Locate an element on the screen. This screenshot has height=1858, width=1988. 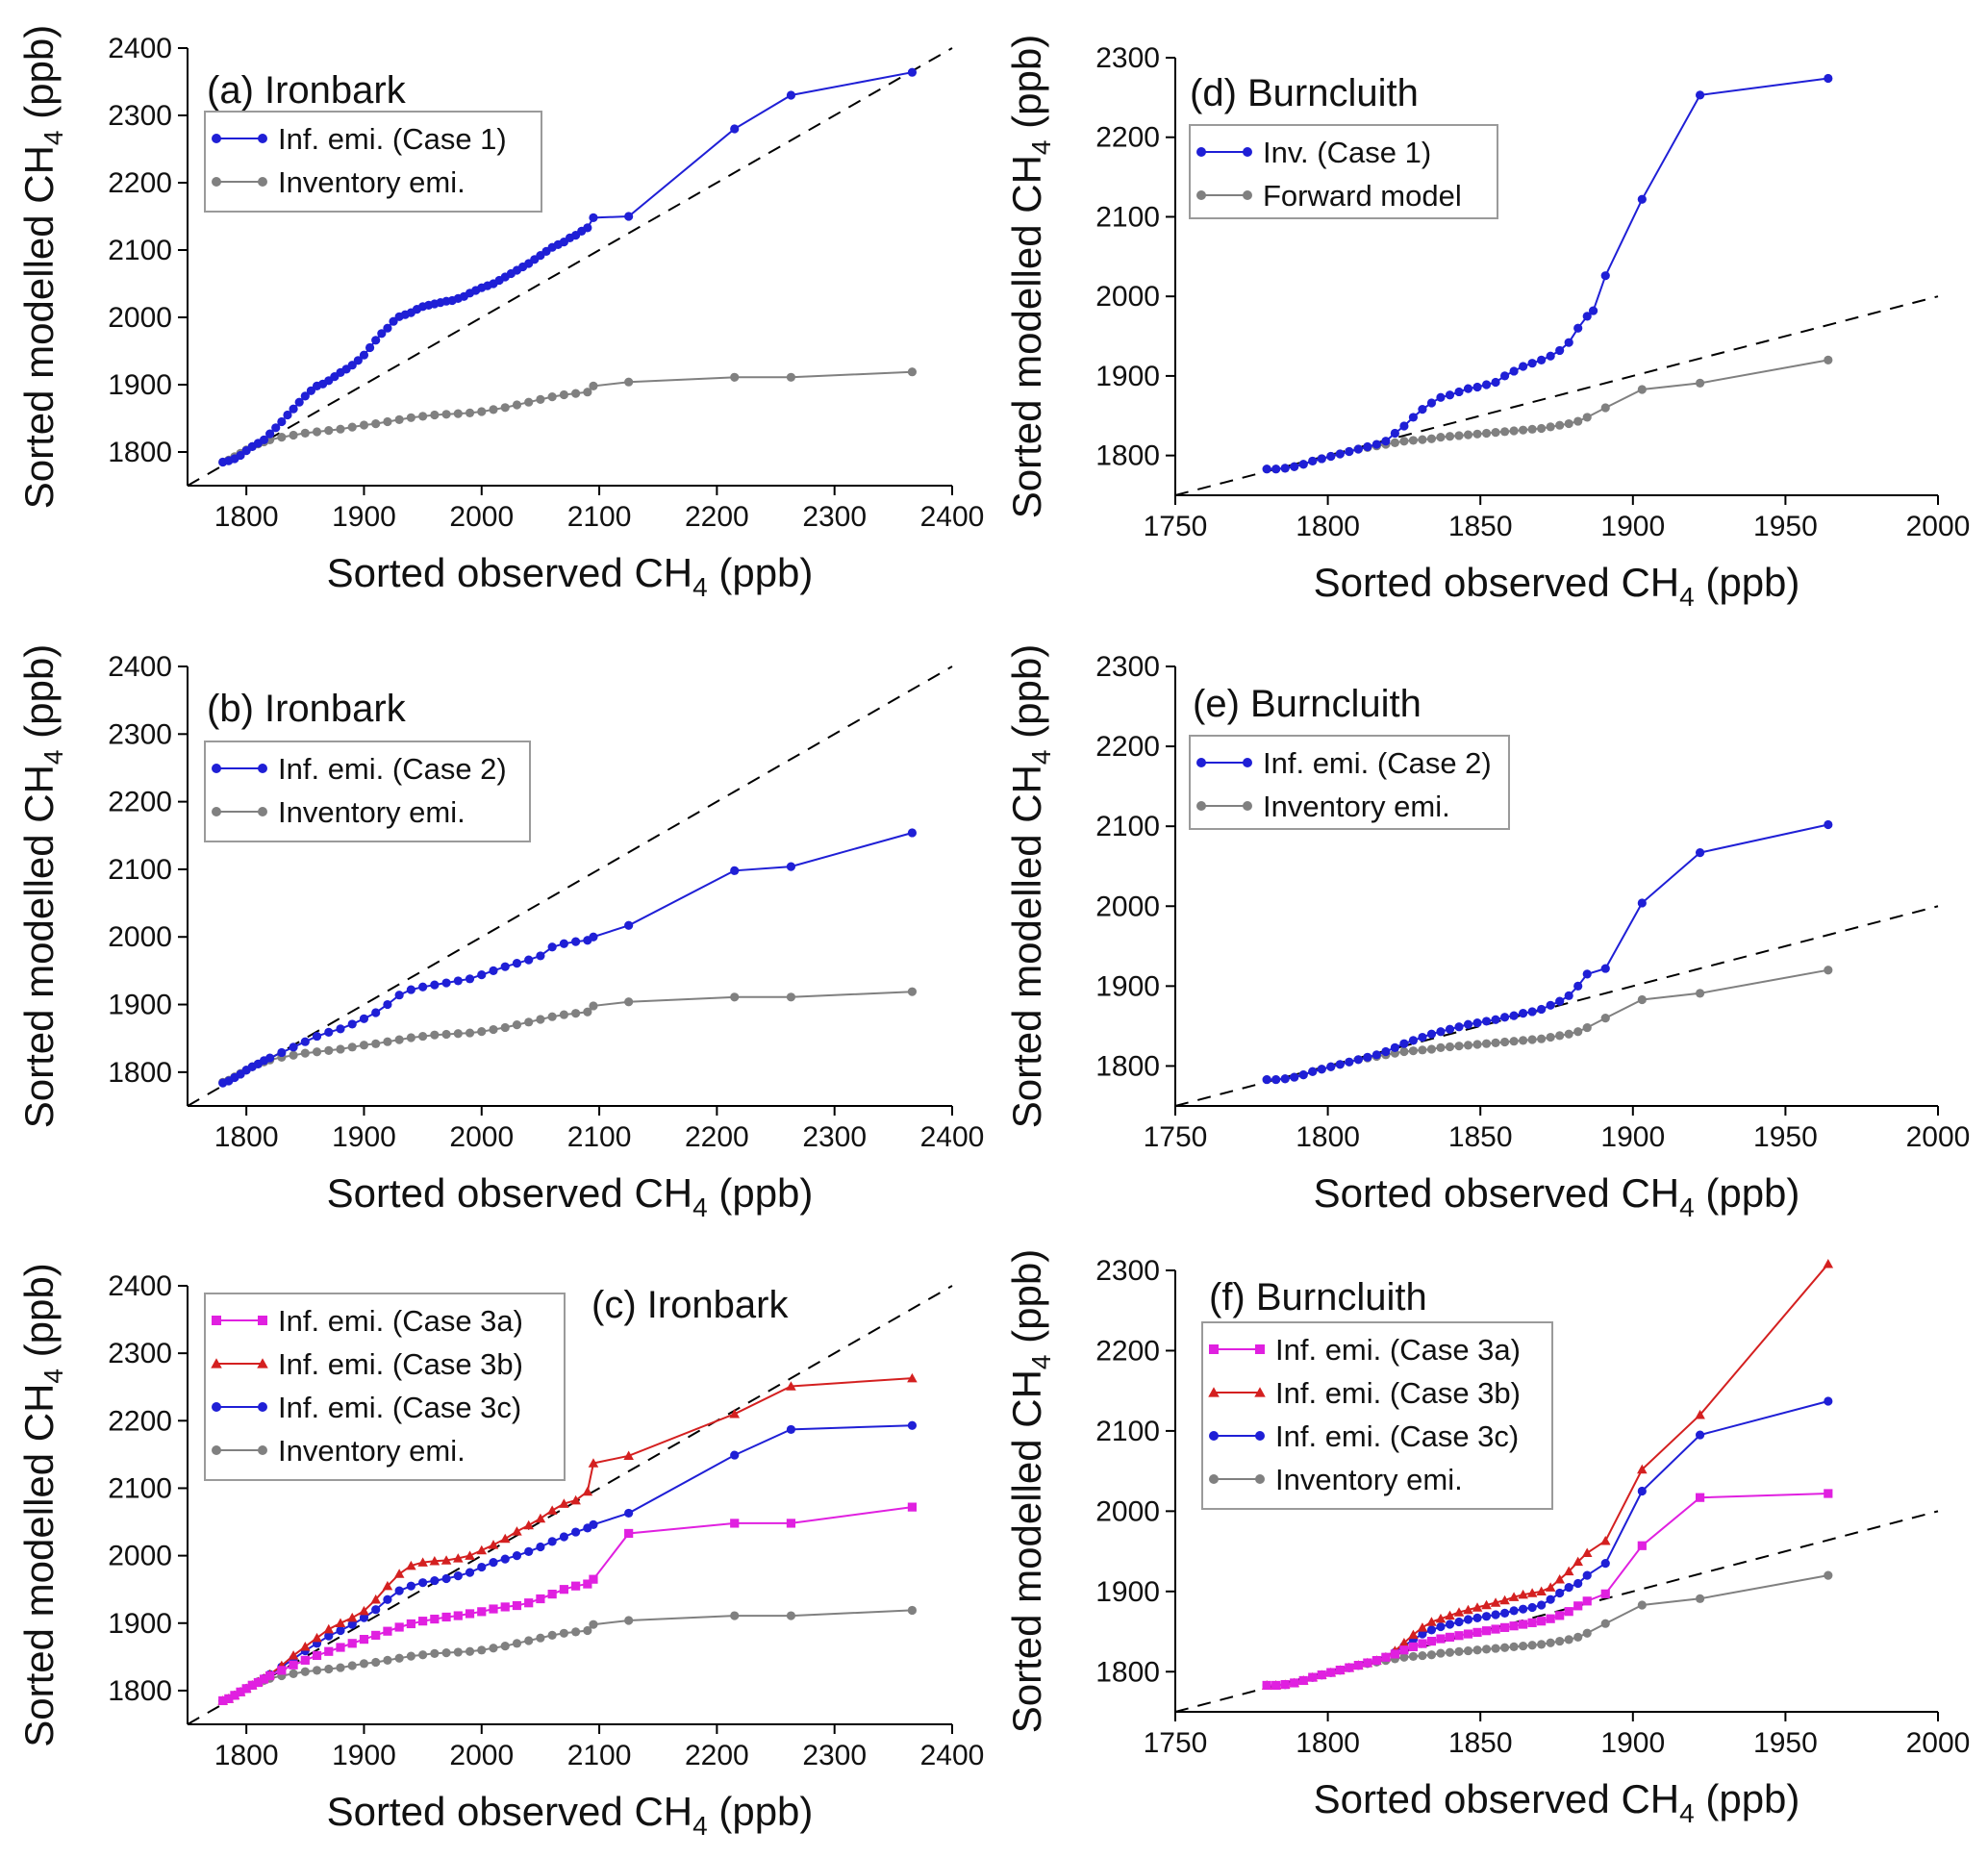
x-tick-label: 2200 is located at coordinates (717, 1755).